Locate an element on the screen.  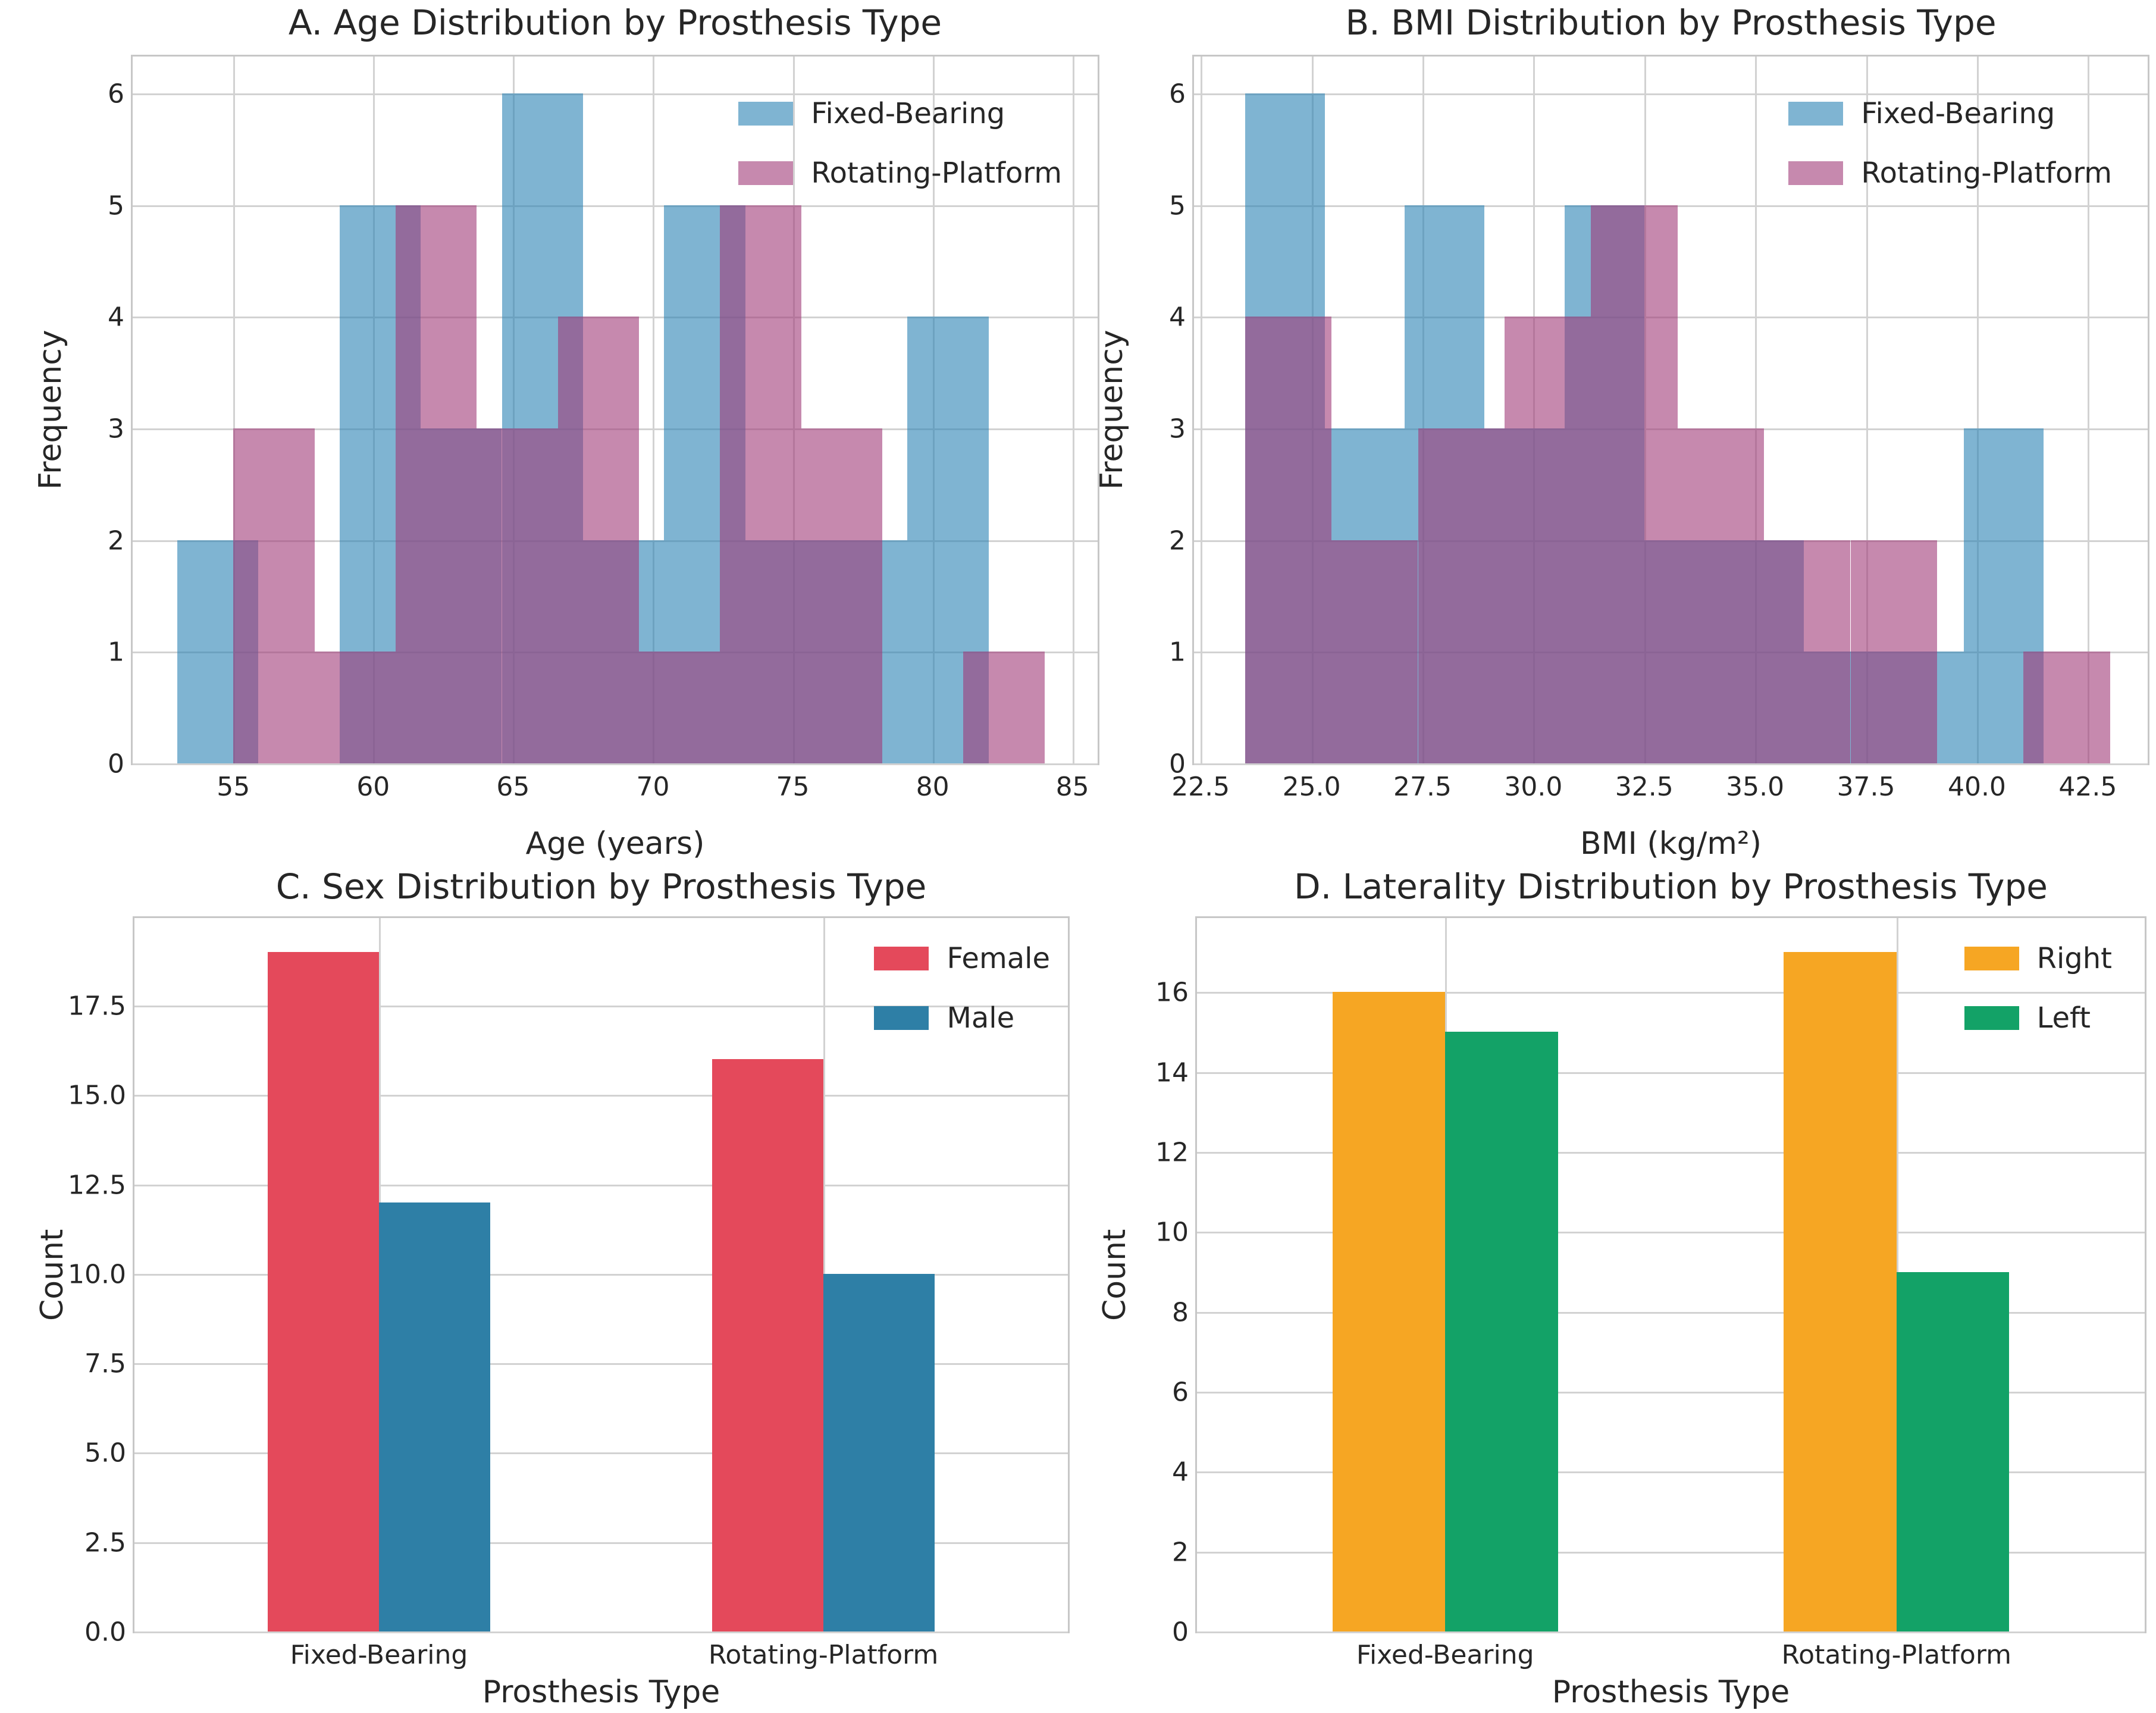
legend: Right Left is located at coordinates (2038, 1001).